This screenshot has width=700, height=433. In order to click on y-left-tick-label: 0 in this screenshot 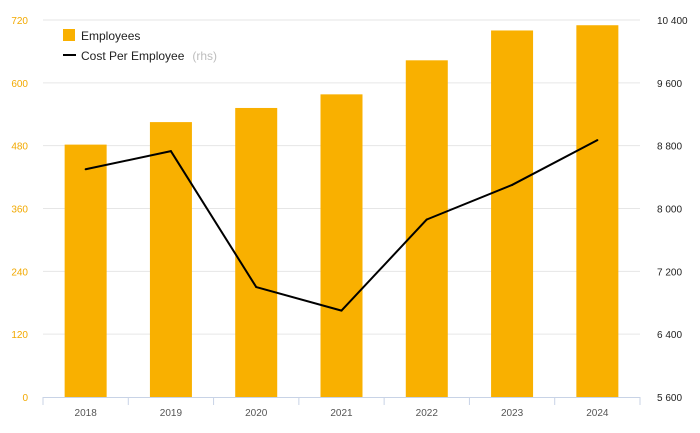, I will do `click(25, 398)`.